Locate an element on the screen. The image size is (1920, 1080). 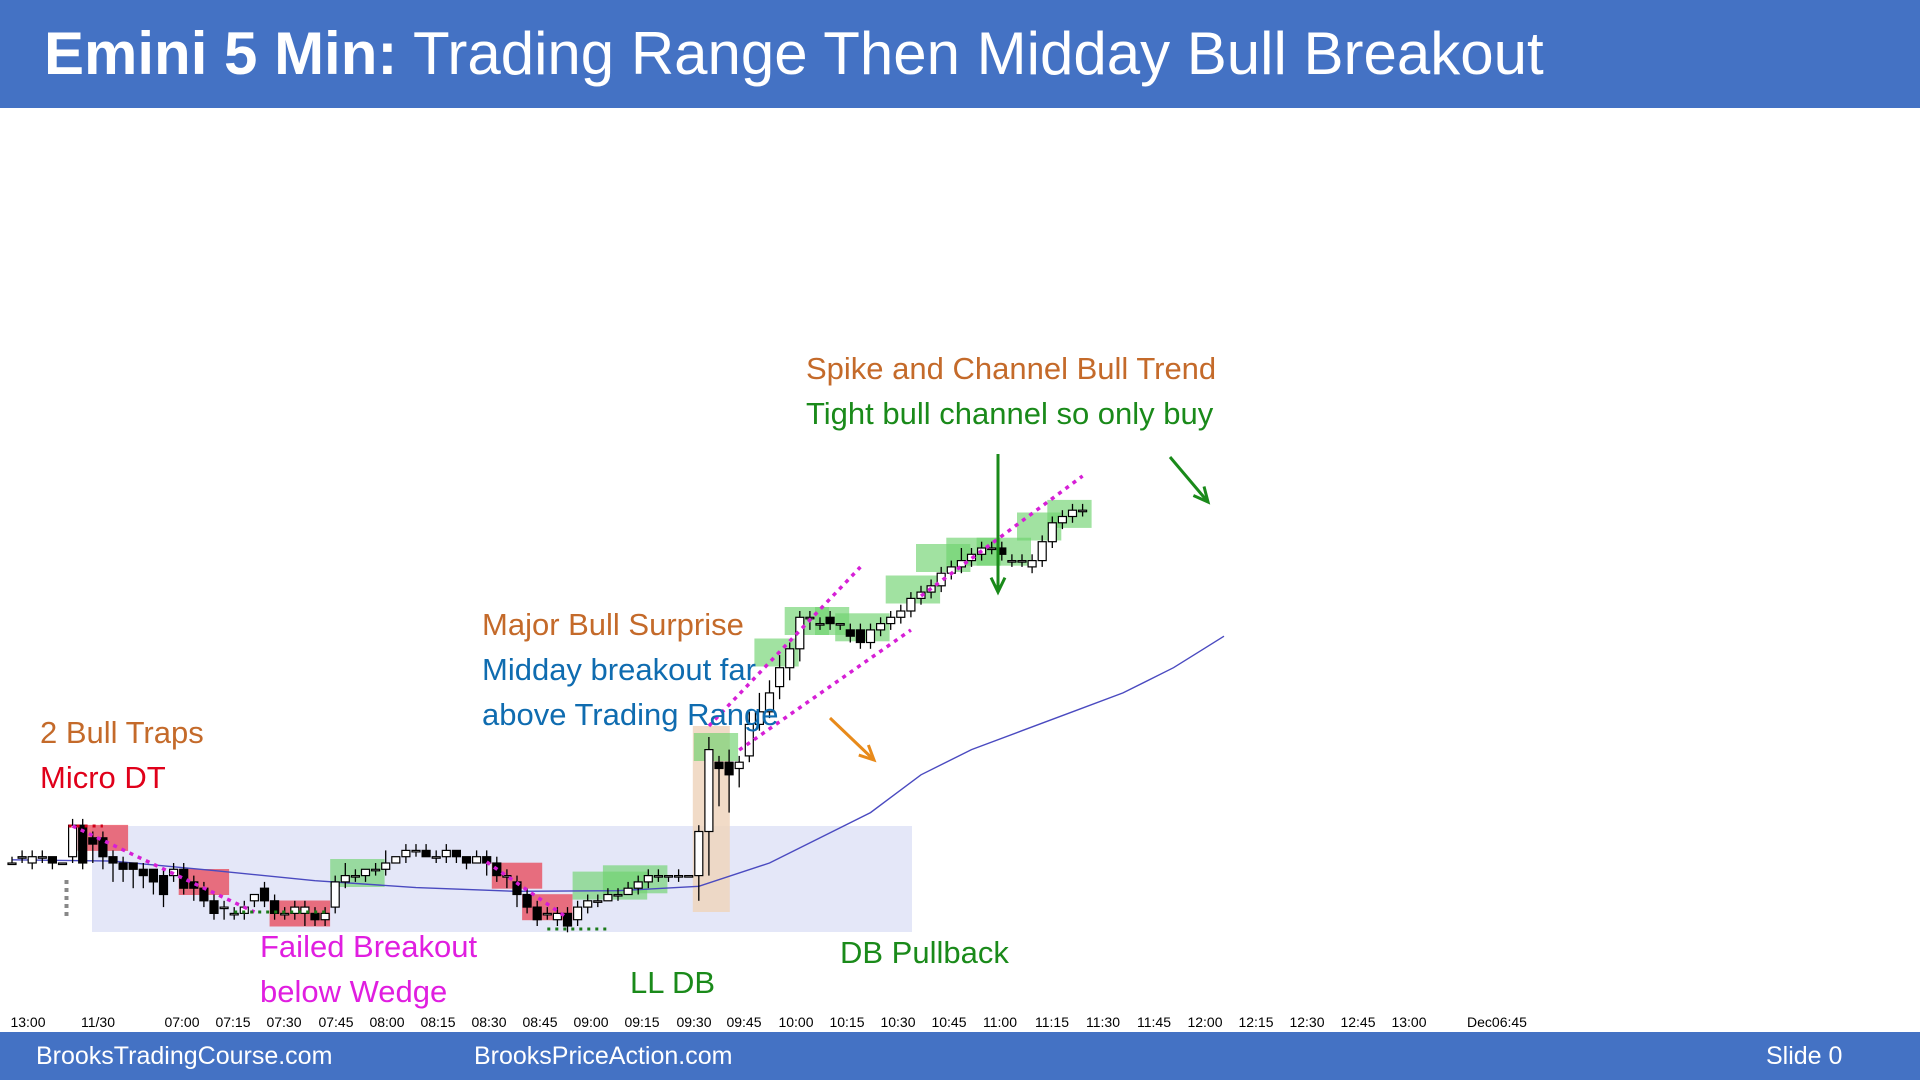
x-tick-label: 12:45 is located at coordinates (1357, 1022).